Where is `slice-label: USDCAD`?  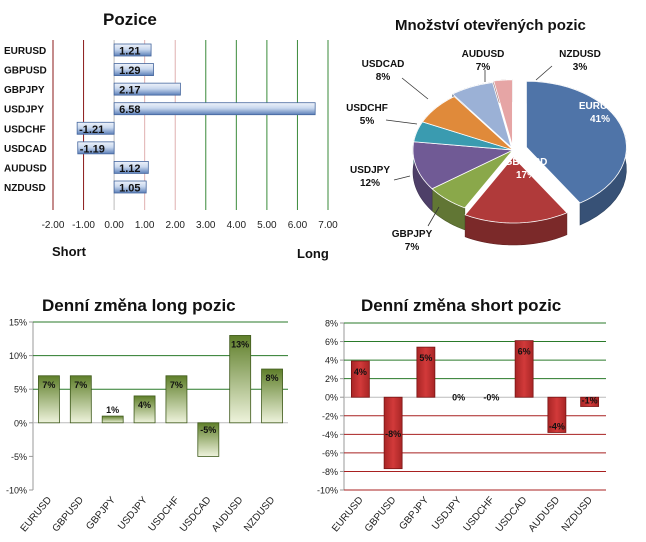
slice-label: USDCAD is located at coordinates (383, 64).